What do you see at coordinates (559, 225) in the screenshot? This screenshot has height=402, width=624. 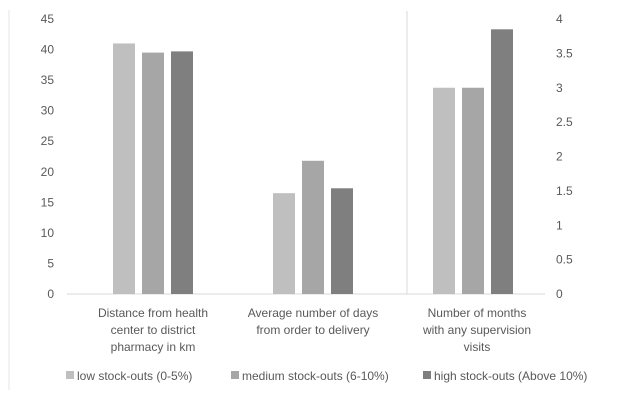 I see `right-axis-tick-label: 1` at bounding box center [559, 225].